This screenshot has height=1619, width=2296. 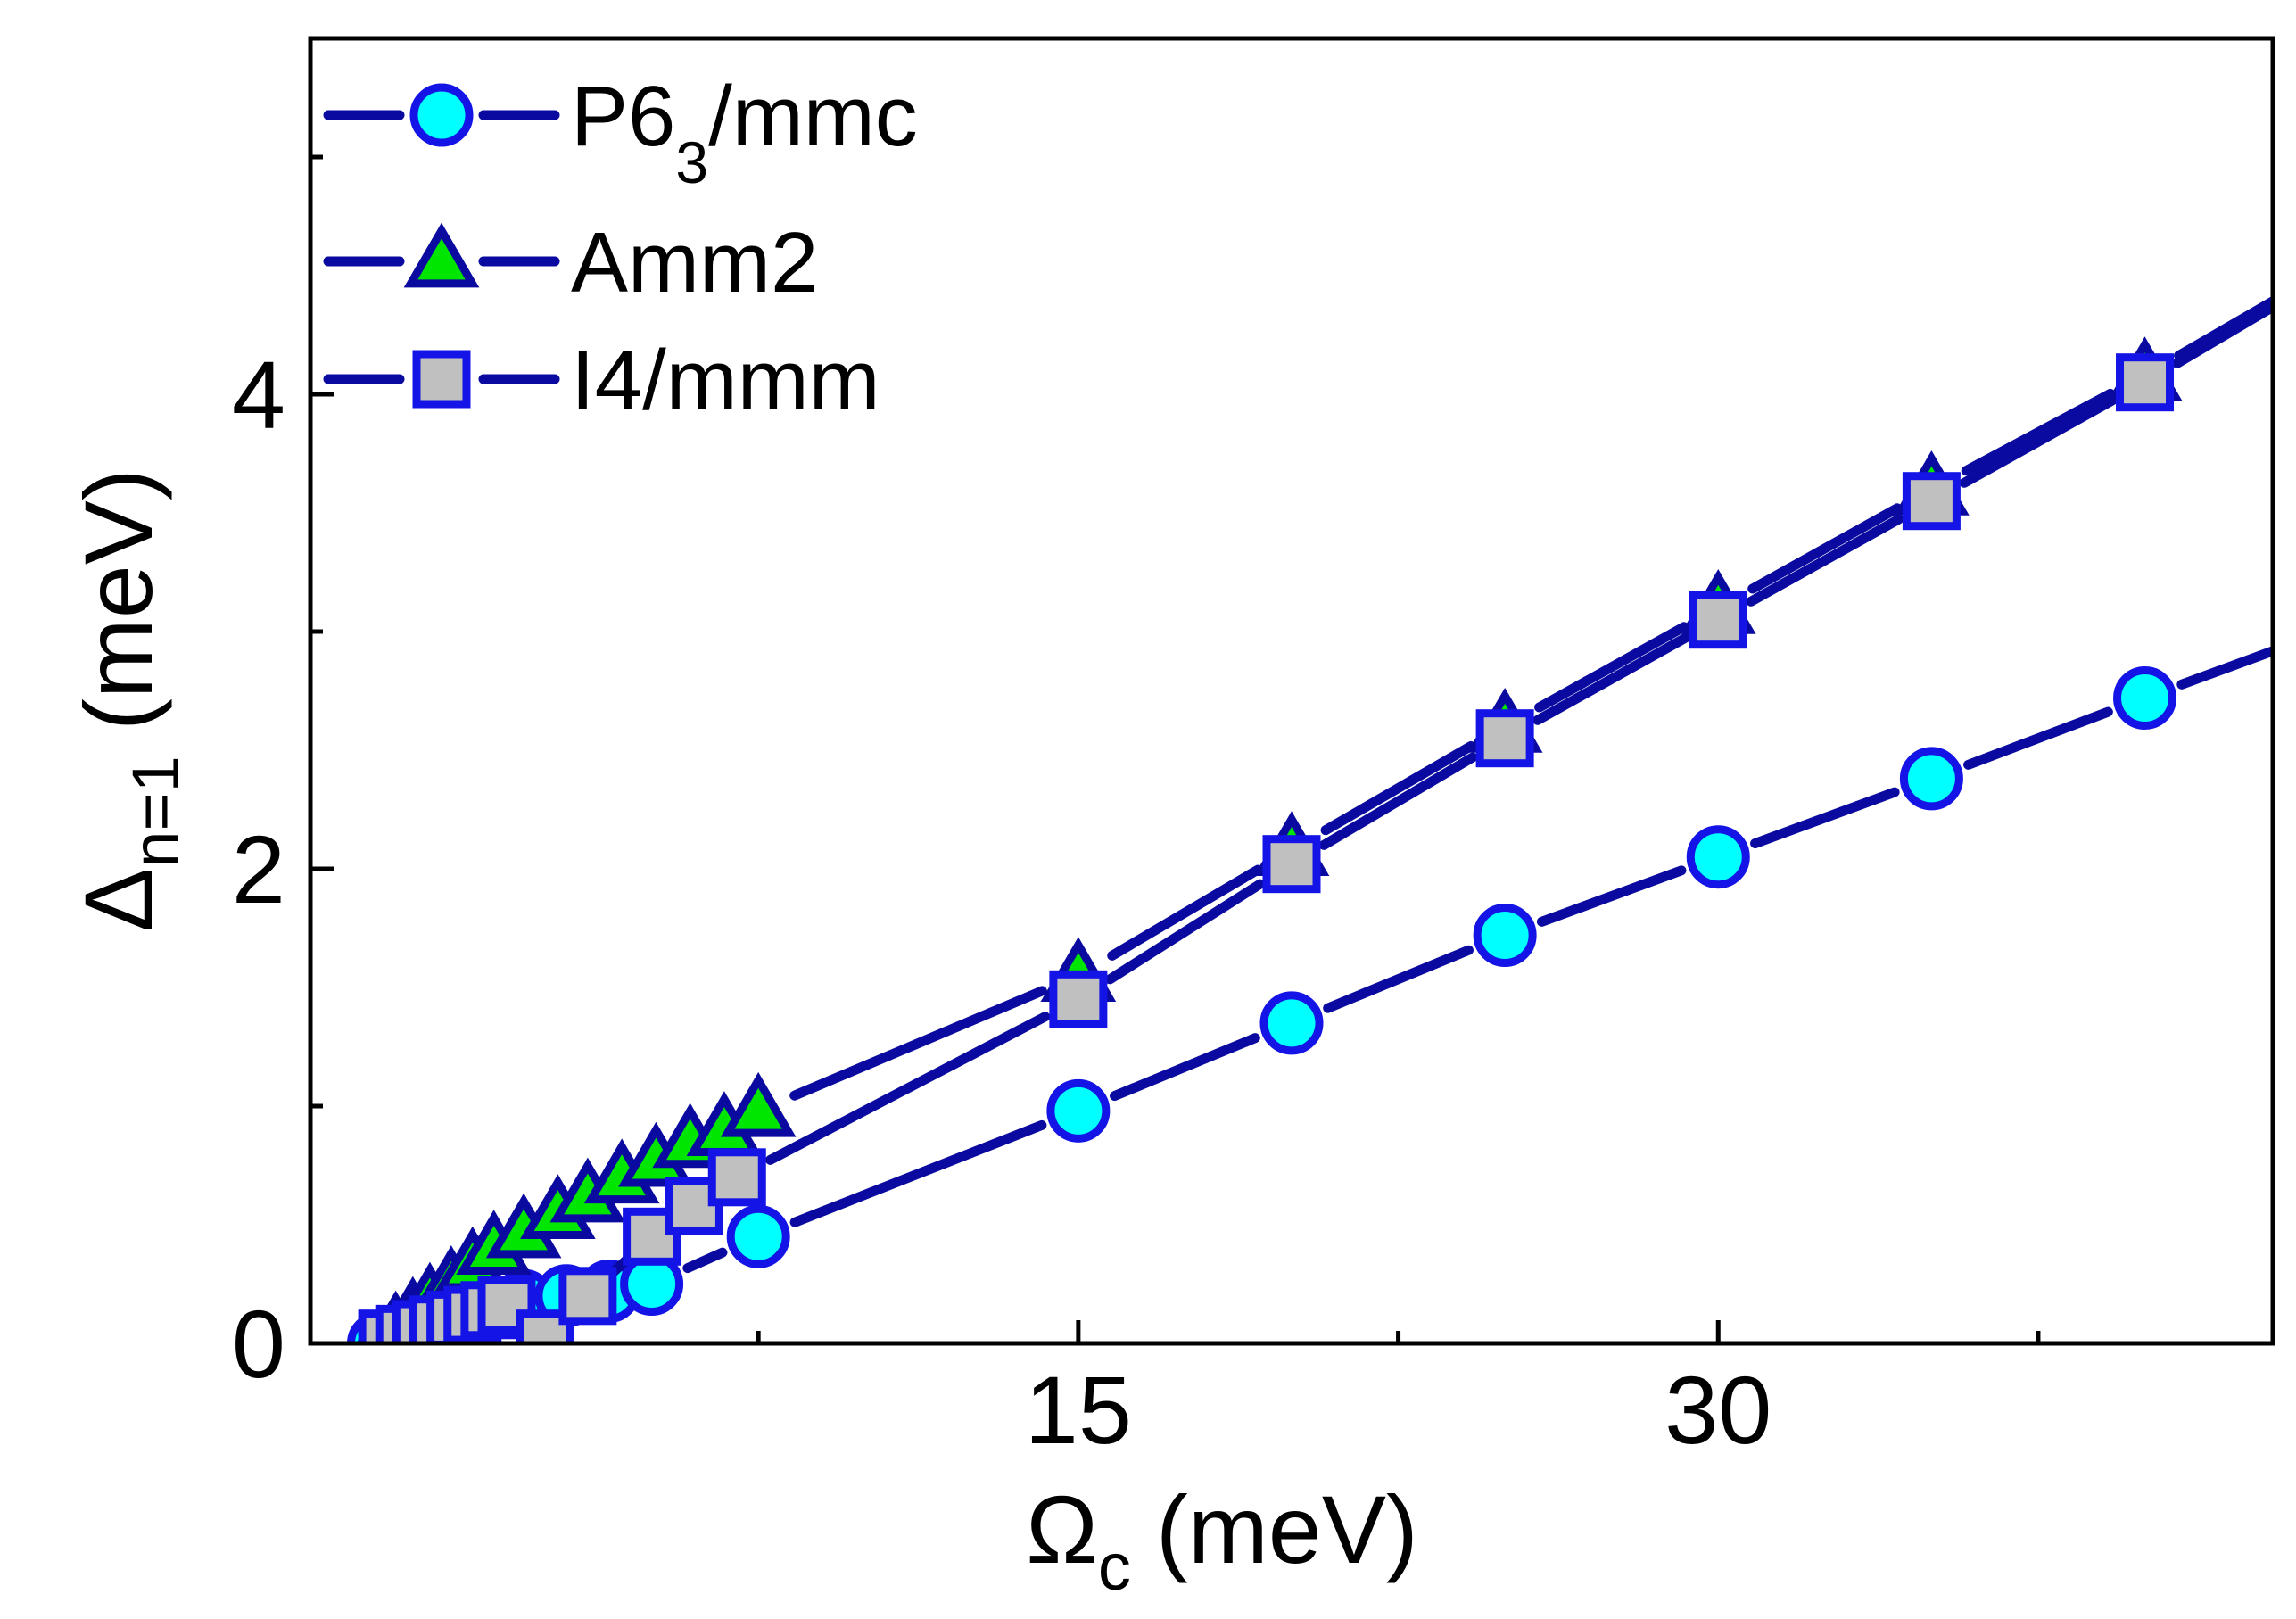 I want to click on legend-label: P63/mmc, so click(x=744, y=132).